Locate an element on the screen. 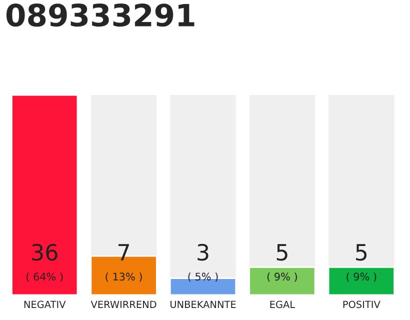  chart-title: 089333291 is located at coordinates (100, 15).